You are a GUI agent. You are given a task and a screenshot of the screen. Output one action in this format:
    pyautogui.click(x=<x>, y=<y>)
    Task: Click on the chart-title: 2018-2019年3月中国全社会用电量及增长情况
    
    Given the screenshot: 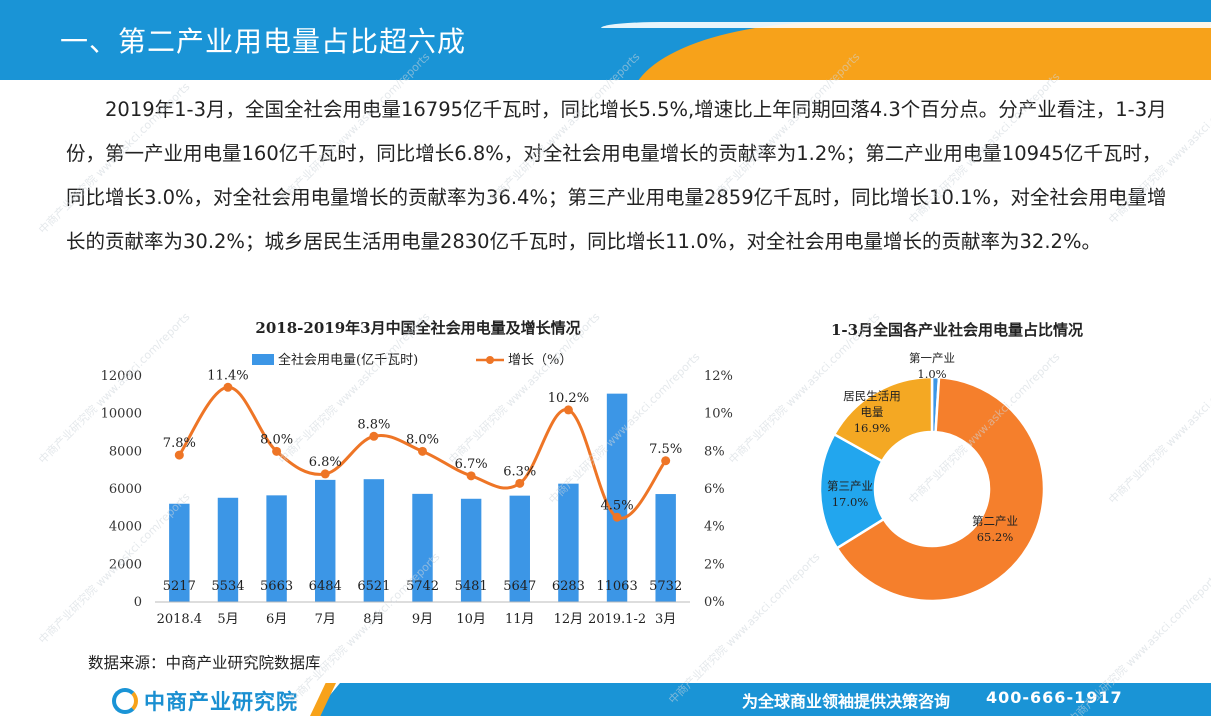 What is the action you would take?
    pyautogui.click(x=417, y=328)
    